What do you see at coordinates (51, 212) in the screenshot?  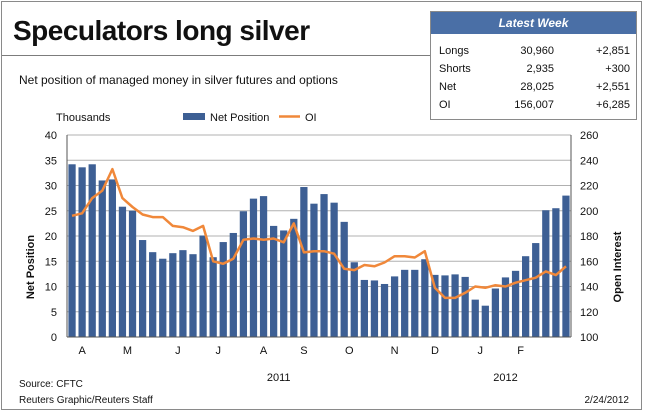 I see `y-left-tick-label: 25` at bounding box center [51, 212].